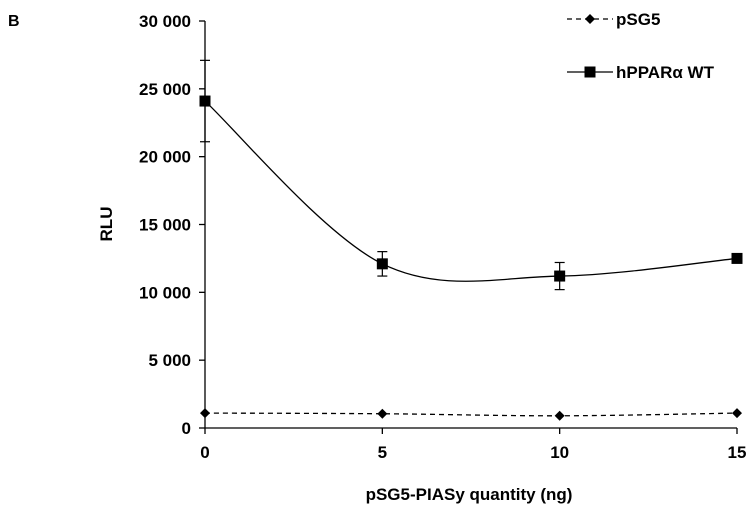 This screenshot has width=751, height=512. I want to click on y-tick-label: 15 000, so click(165, 225).